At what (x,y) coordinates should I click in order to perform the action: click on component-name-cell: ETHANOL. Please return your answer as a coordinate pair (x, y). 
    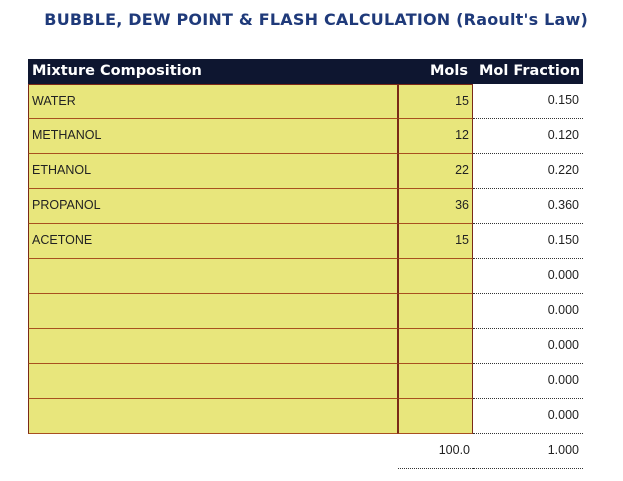
    Looking at the image, I should click on (213, 171).